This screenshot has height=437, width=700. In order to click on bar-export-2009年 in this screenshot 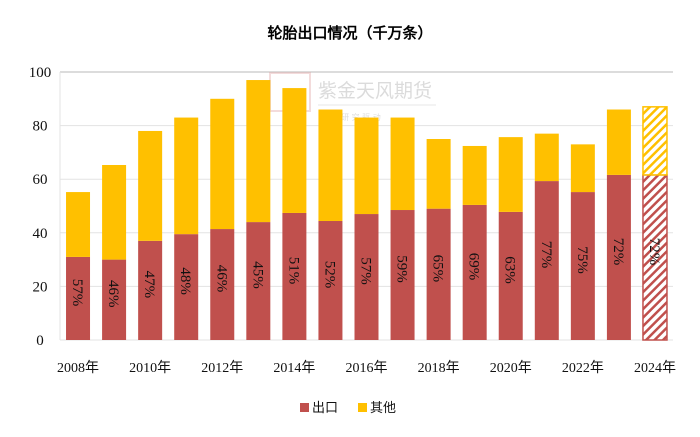, I will do `click(114, 299)`.